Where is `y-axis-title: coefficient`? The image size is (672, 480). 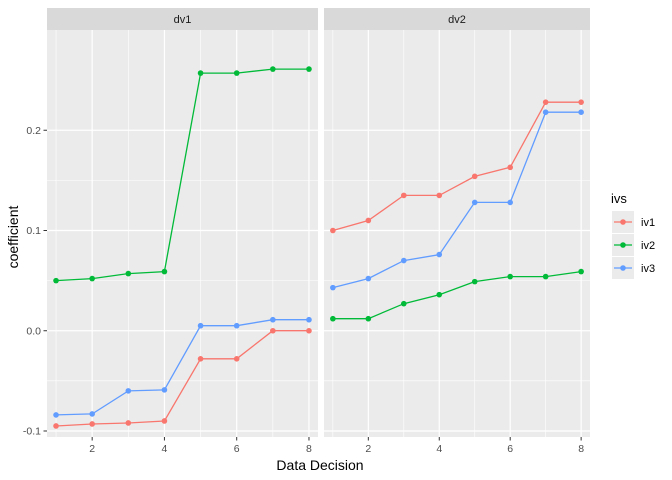
y-axis-title: coefficient is located at coordinates (13, 236).